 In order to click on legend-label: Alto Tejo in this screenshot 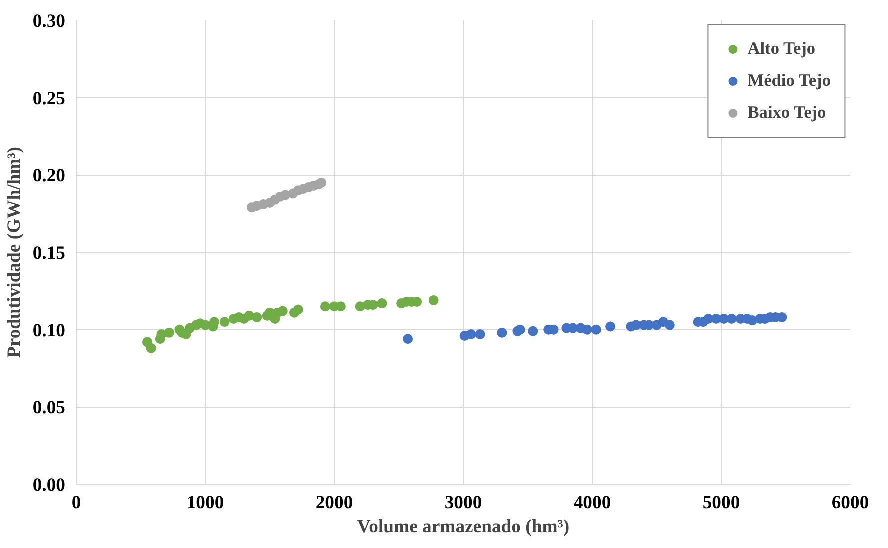, I will do `click(782, 49)`.